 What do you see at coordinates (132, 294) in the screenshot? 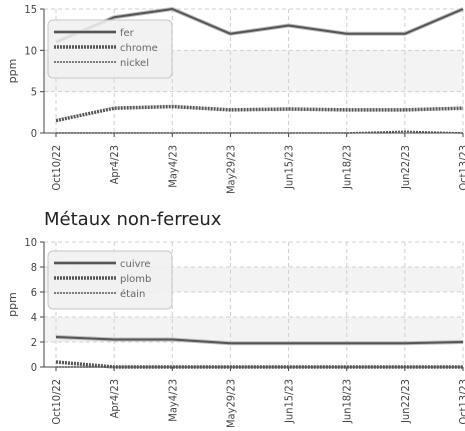
I see `legend-label-étain: étain` at bounding box center [132, 294].